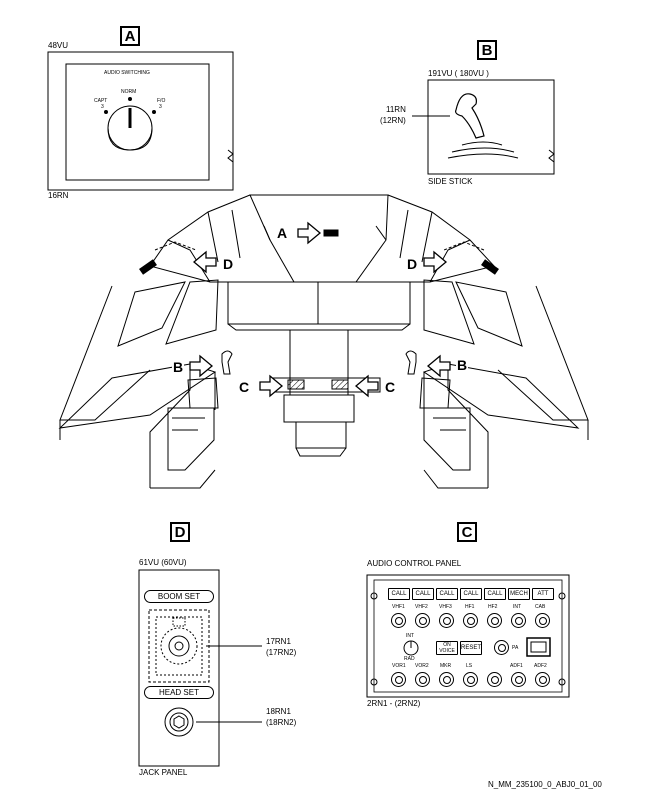 The image size is (648, 792). I want to click on head-set-label: HEAD SET, so click(179, 692).